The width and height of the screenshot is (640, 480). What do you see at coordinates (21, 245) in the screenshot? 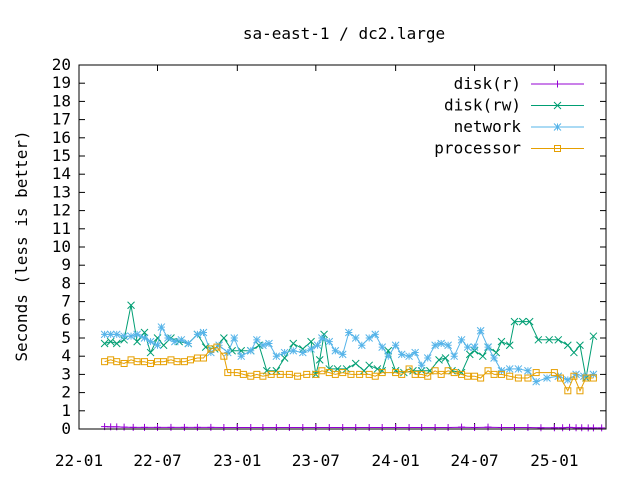
I see `y-axis-label: Seconds (less is better)` at bounding box center [21, 245].